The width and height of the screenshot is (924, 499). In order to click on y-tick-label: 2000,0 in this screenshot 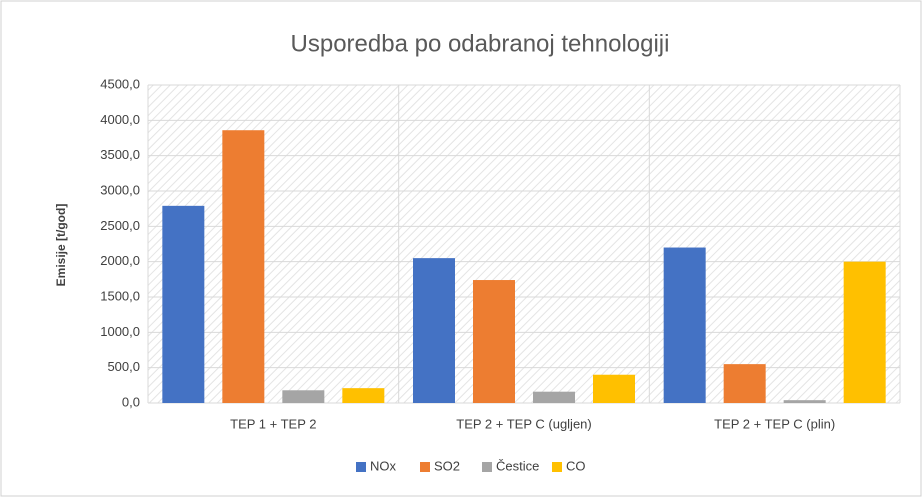, I will do `click(120, 260)`.